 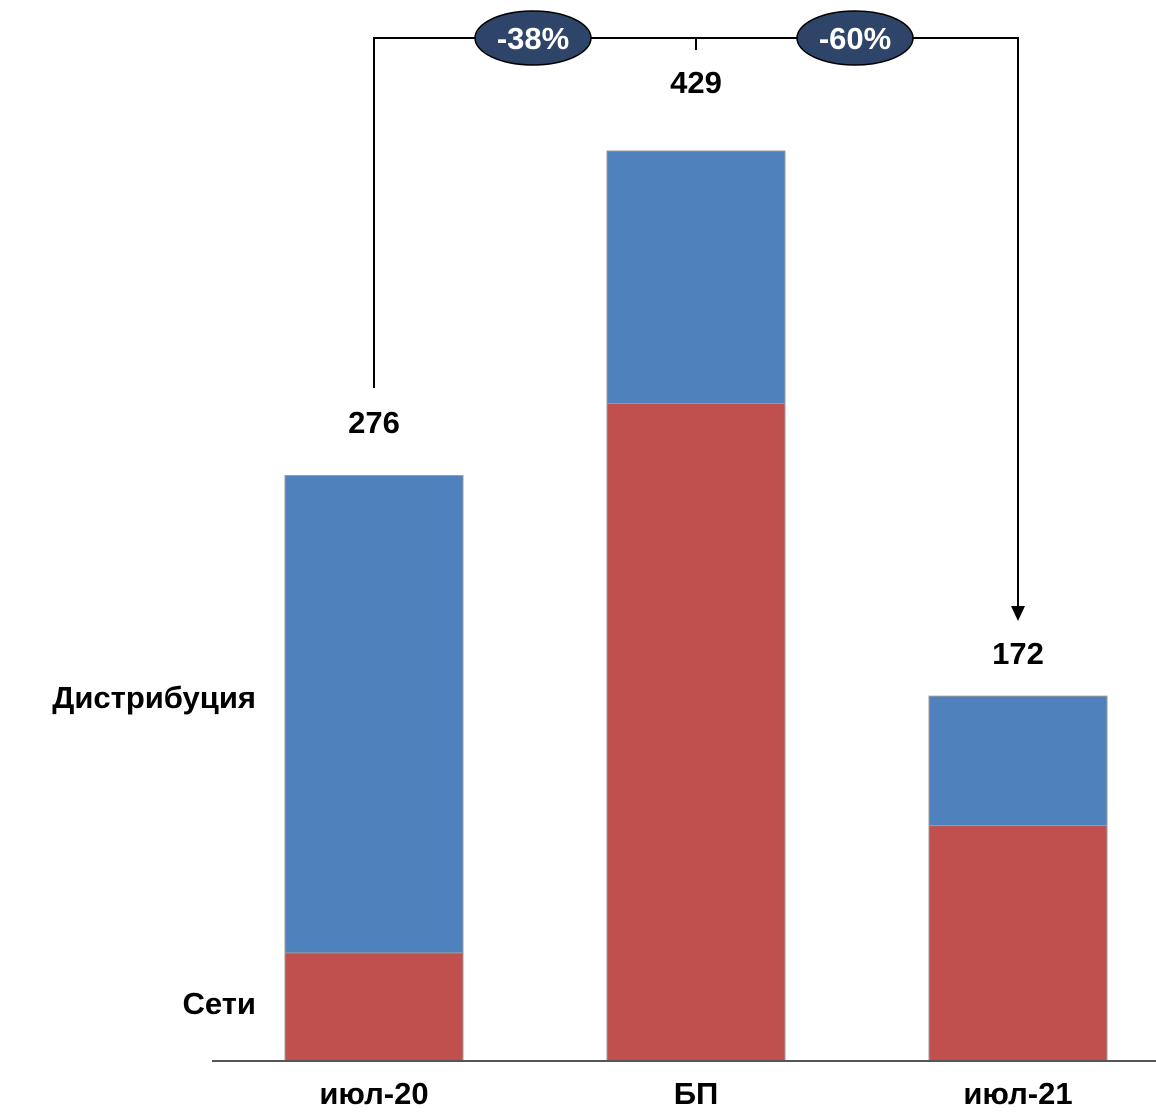 I want to click on total-label: 172, so click(x=1018, y=653).